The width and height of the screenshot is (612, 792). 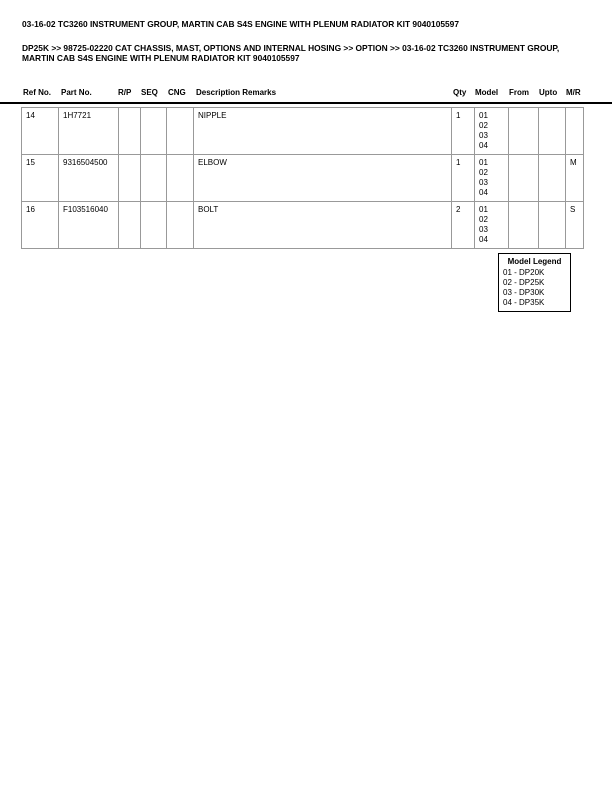 What do you see at coordinates (534, 261) in the screenshot?
I see `legend-title: Model Legend` at bounding box center [534, 261].